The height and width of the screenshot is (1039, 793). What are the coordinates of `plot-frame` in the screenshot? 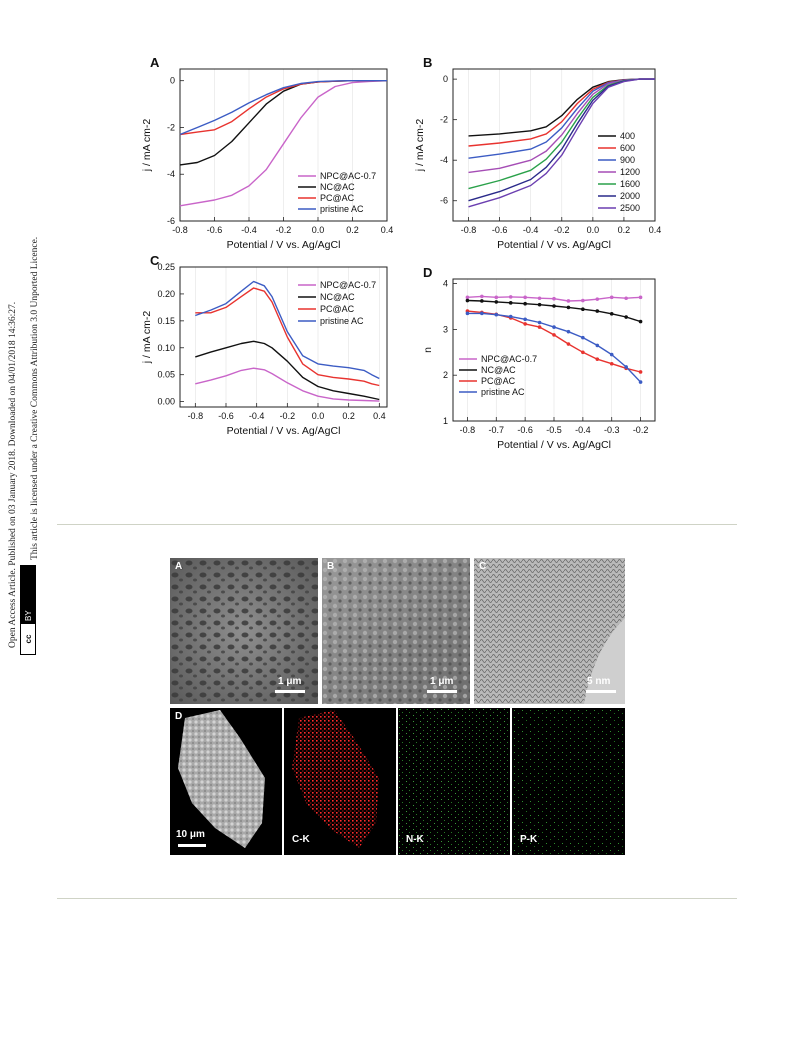 It's located at (554, 145).